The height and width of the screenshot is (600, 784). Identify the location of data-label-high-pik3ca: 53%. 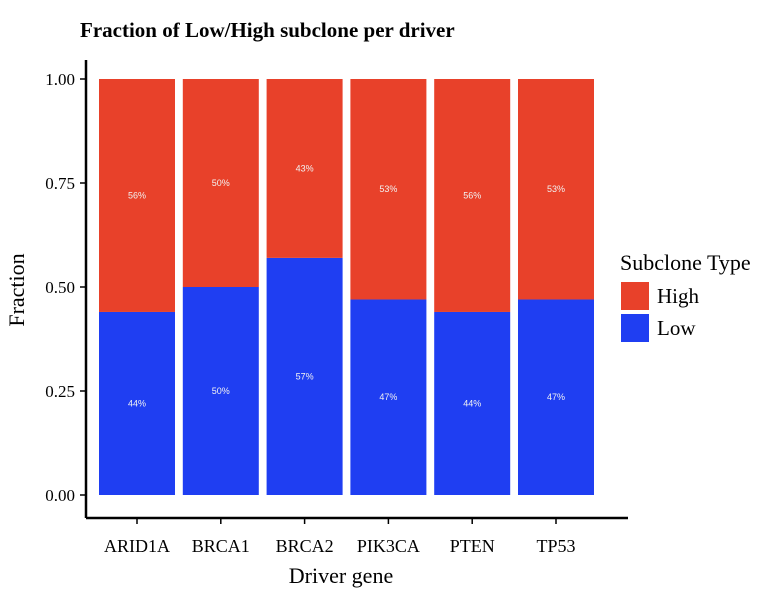
(388, 189).